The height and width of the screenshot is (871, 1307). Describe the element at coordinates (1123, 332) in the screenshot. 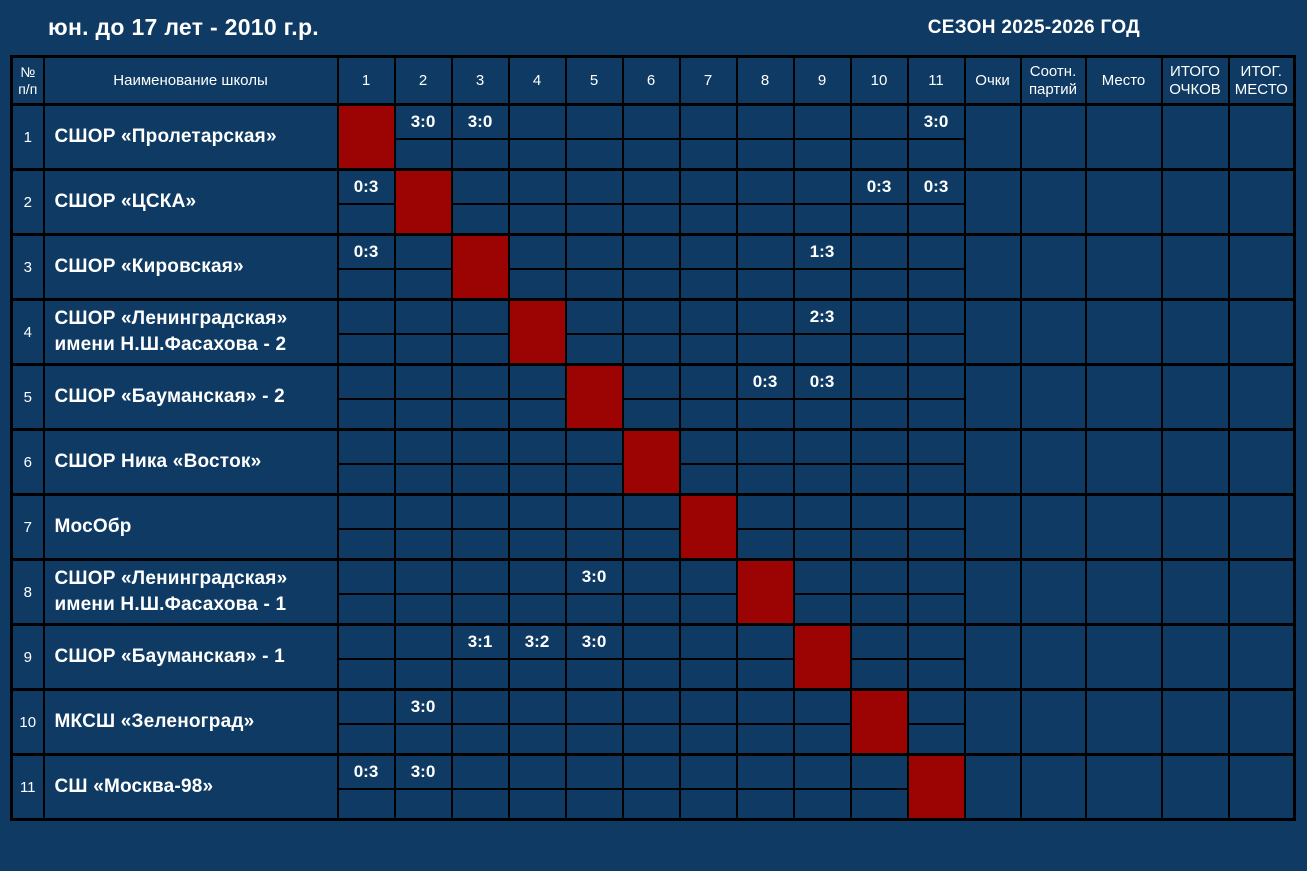

I see `place-cell` at that location.